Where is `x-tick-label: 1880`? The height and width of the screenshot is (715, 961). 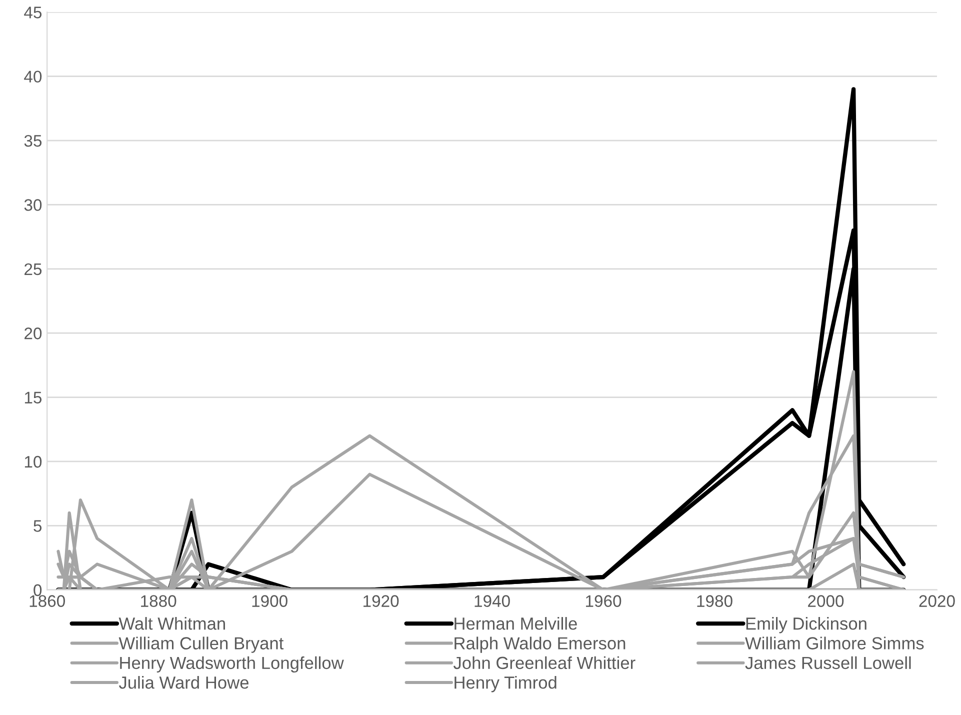 x-tick-label: 1880 is located at coordinates (158, 601).